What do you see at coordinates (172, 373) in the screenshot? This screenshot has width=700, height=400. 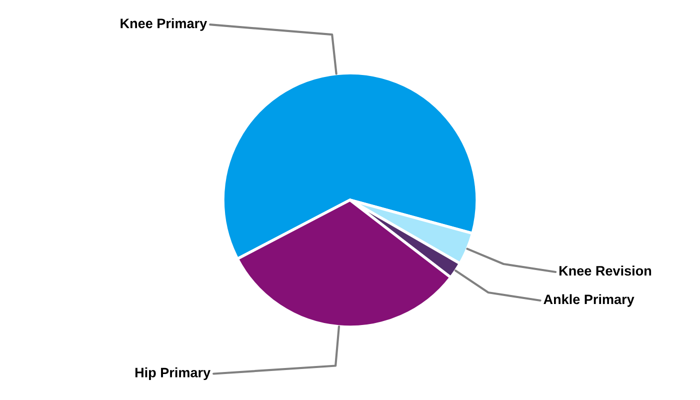 I see `slice-label: Hip Primary` at bounding box center [172, 373].